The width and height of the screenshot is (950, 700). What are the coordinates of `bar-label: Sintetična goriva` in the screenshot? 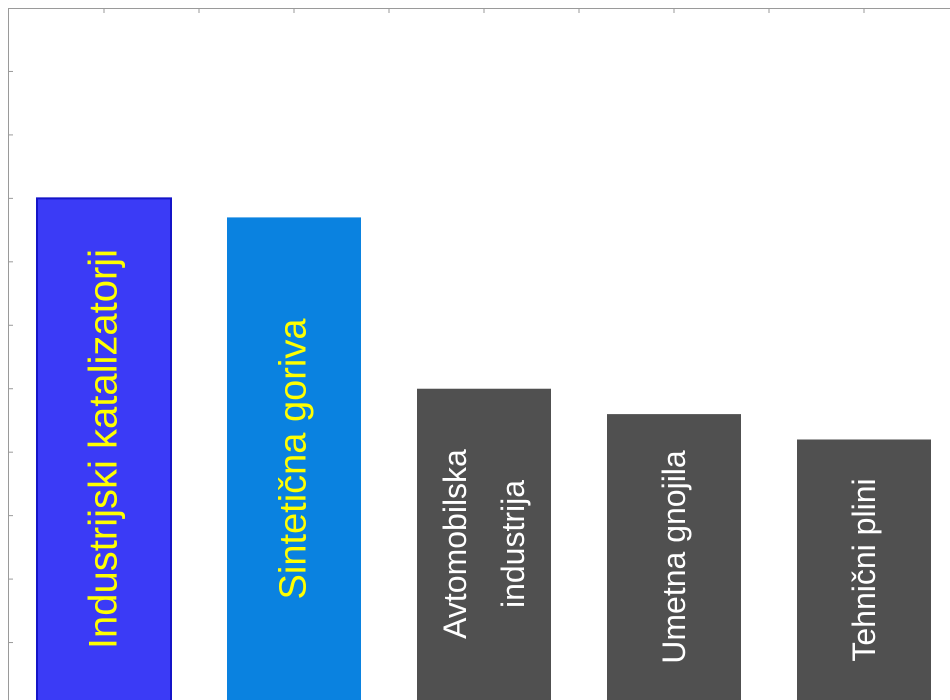 It's located at (293, 459).